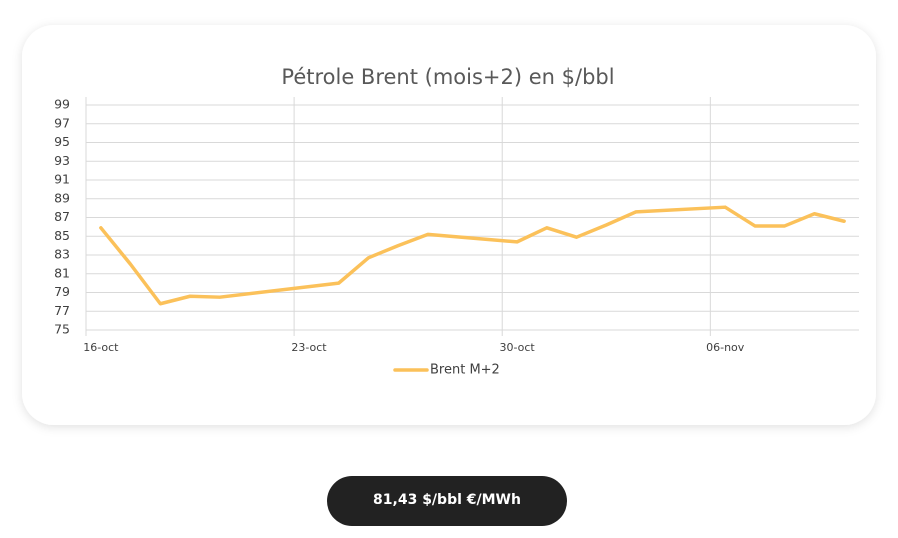  I want to click on y-tick-label: 79, so click(62, 291).